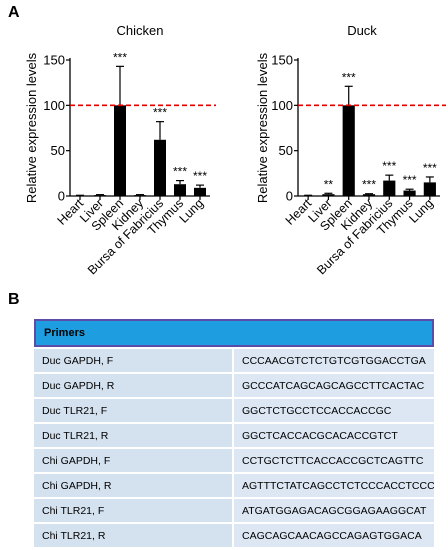 The width and height of the screenshot is (448, 550). I want to click on significance-label: **, so click(329, 184).